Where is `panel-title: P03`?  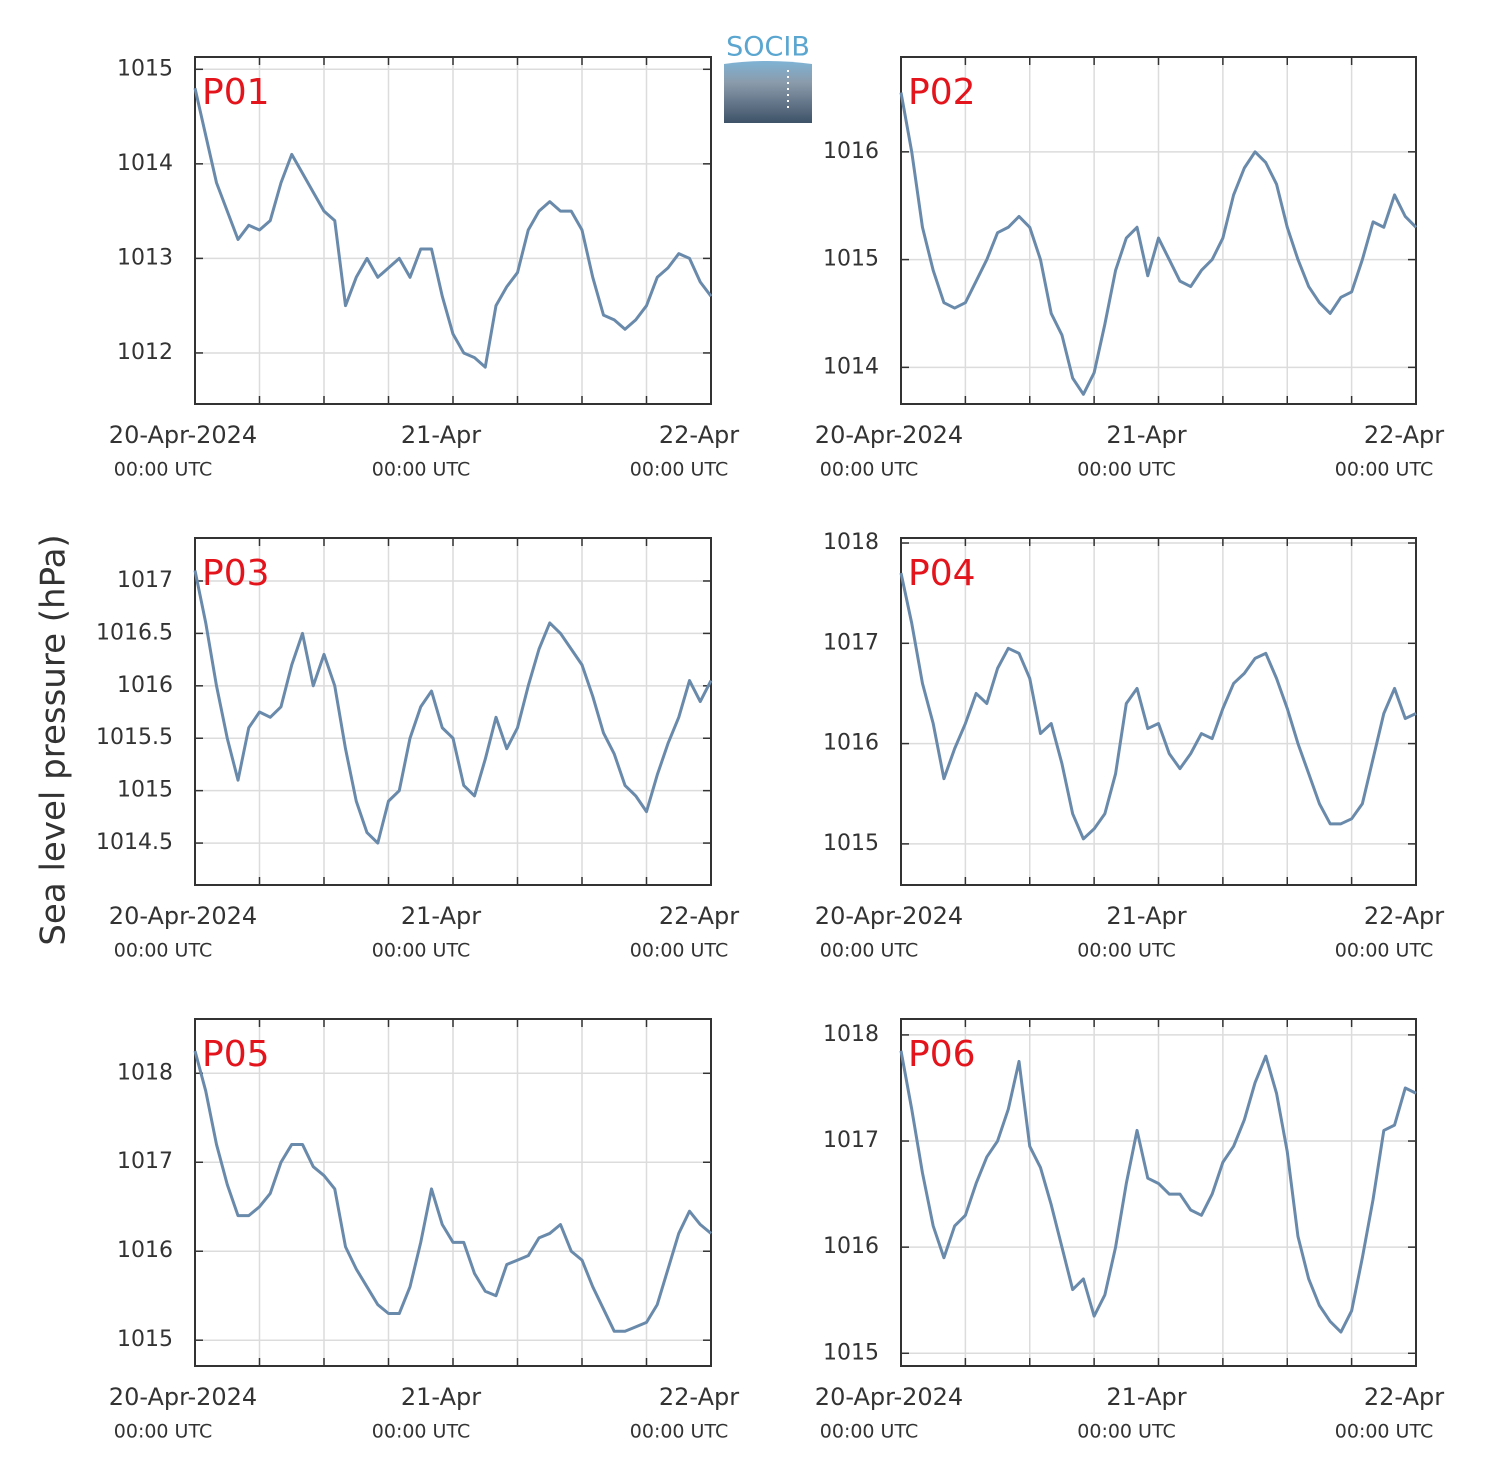
panel-title: P03 is located at coordinates (236, 573).